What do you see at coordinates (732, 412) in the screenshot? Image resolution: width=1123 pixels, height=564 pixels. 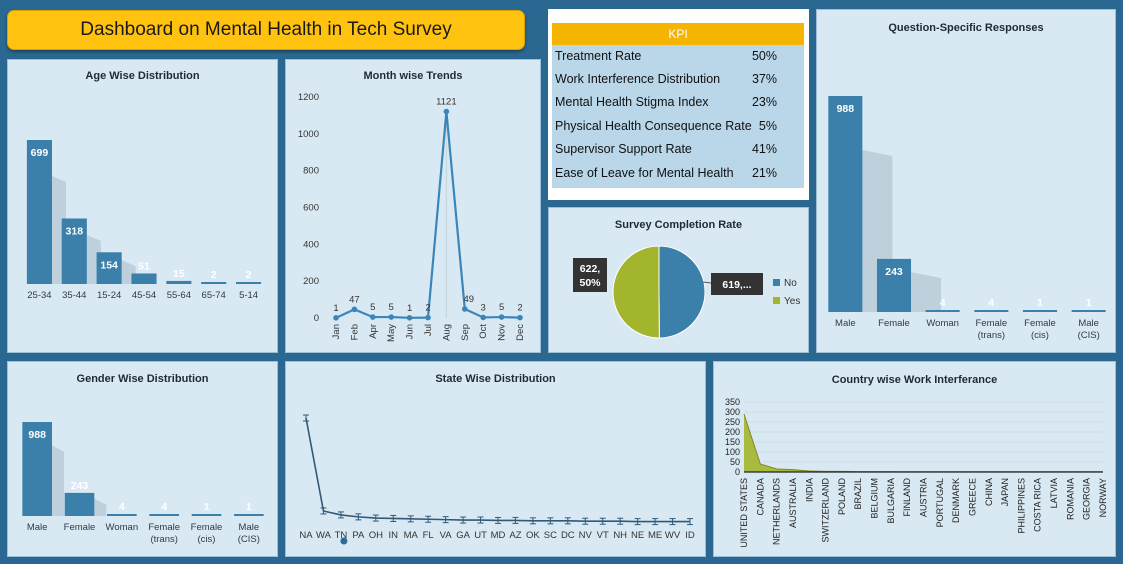 I see `y-tick-label: 300` at bounding box center [732, 412].